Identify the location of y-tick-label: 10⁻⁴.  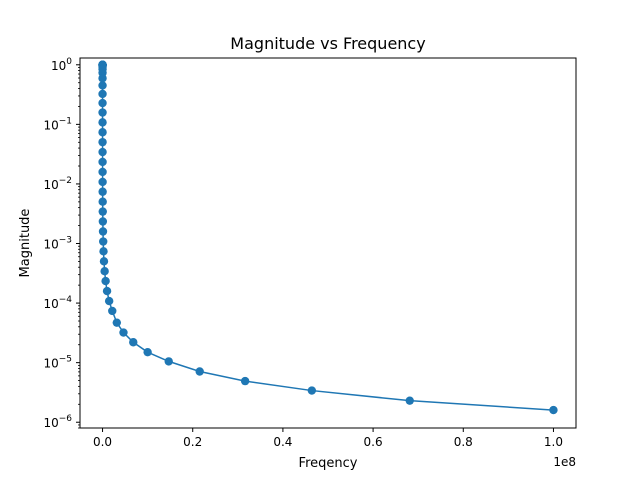
(57, 303).